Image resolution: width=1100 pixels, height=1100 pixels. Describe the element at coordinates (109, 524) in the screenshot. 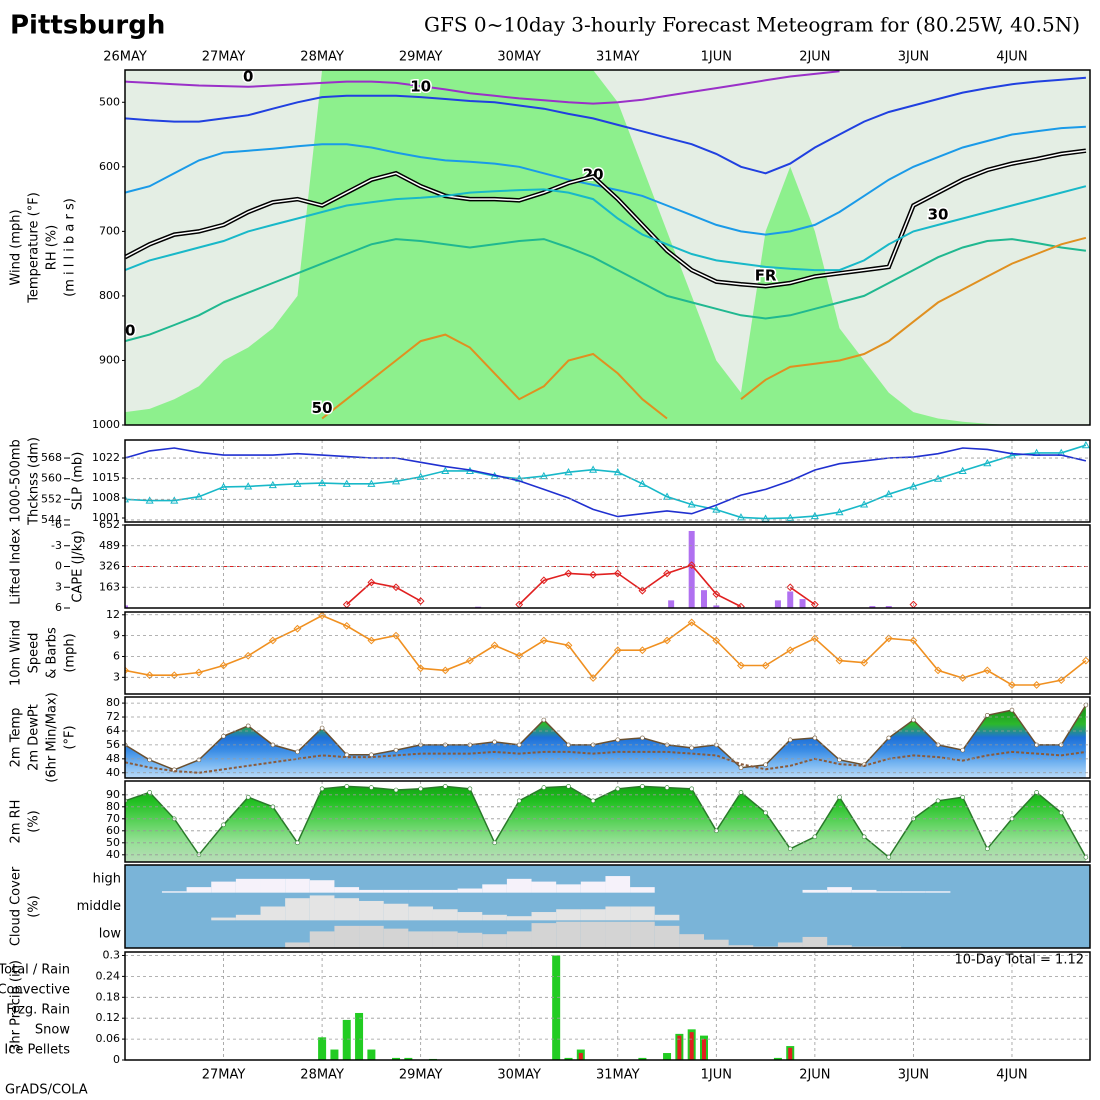

I see `y2-tick-label: 652` at that location.